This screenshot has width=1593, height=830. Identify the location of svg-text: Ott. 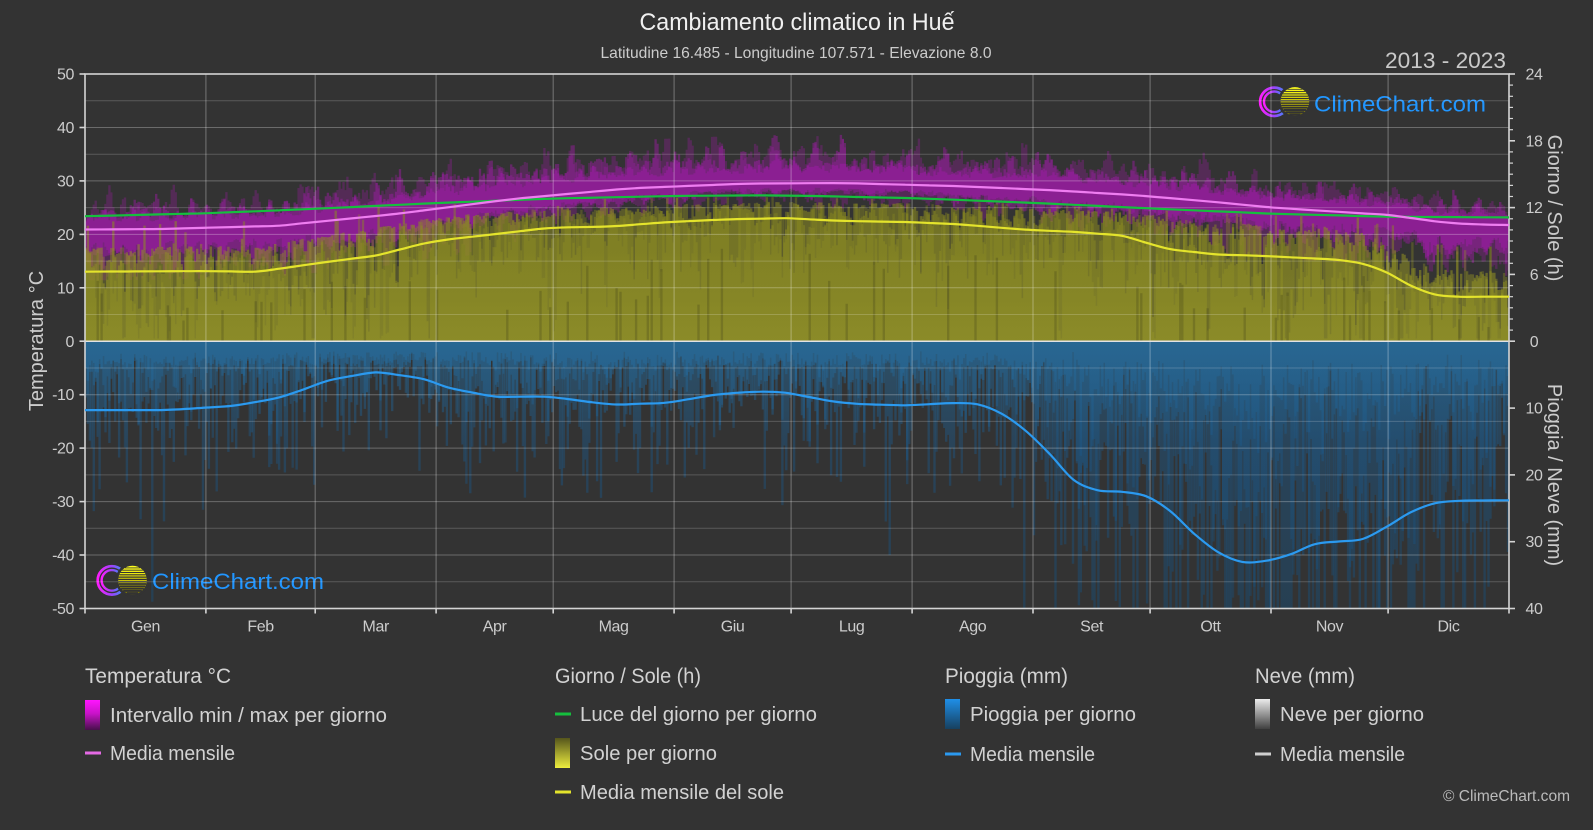
(1210, 627).